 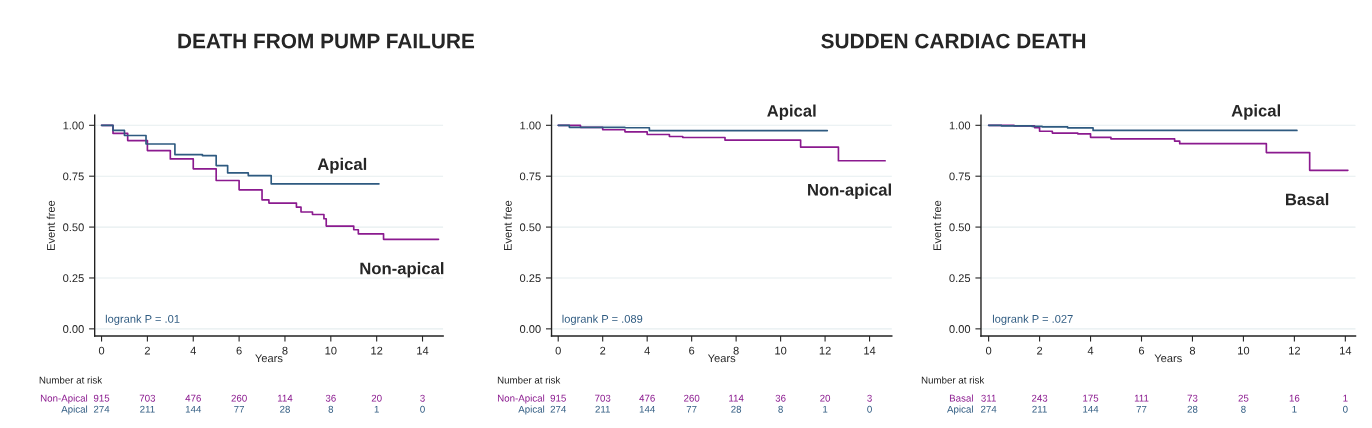 What do you see at coordinates (953, 41) in the screenshot?
I see `text: SUDDEN CARDIAC DEATH` at bounding box center [953, 41].